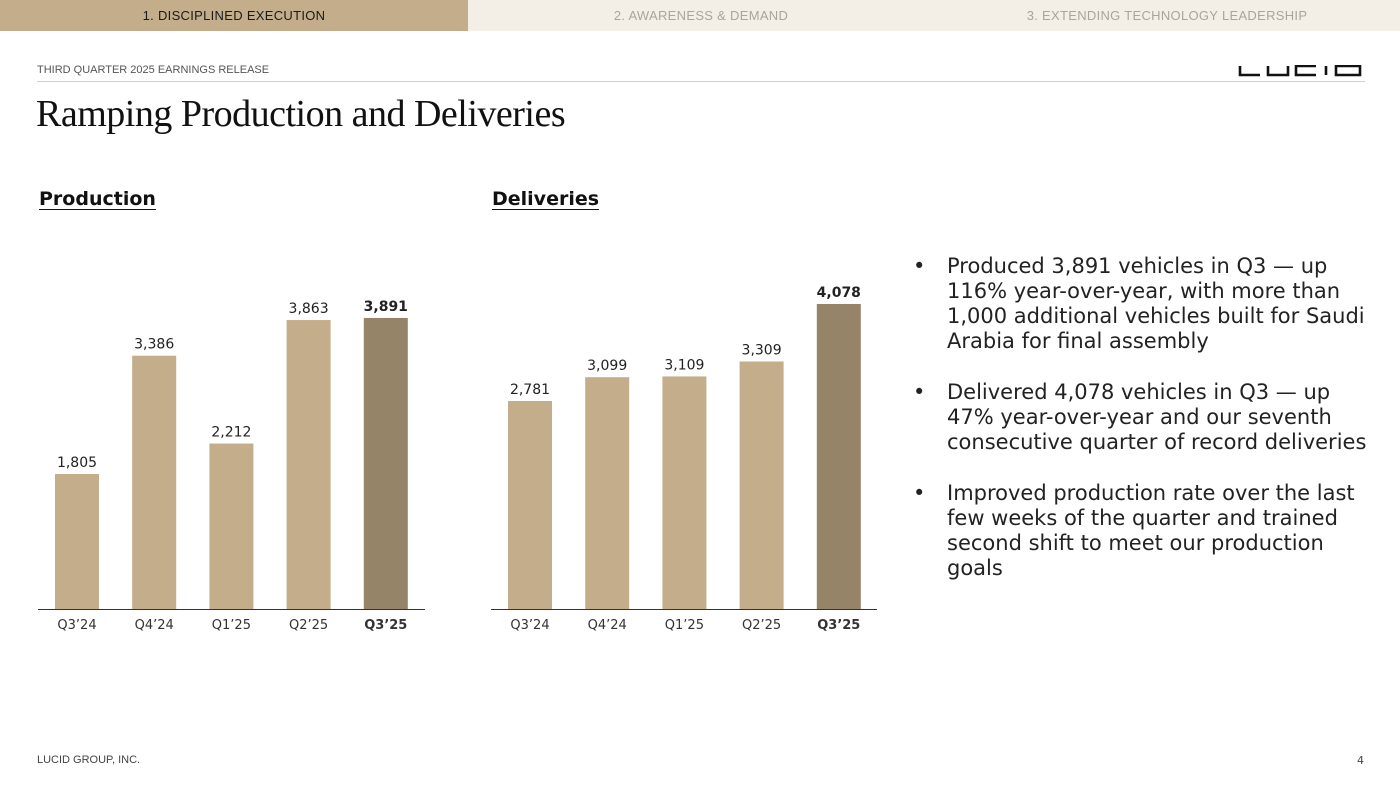 Image resolution: width=1400 pixels, height=787 pixels. Describe the element at coordinates (301, 114) in the screenshot. I see `page-title: Ramping Production and Deliveries` at that location.